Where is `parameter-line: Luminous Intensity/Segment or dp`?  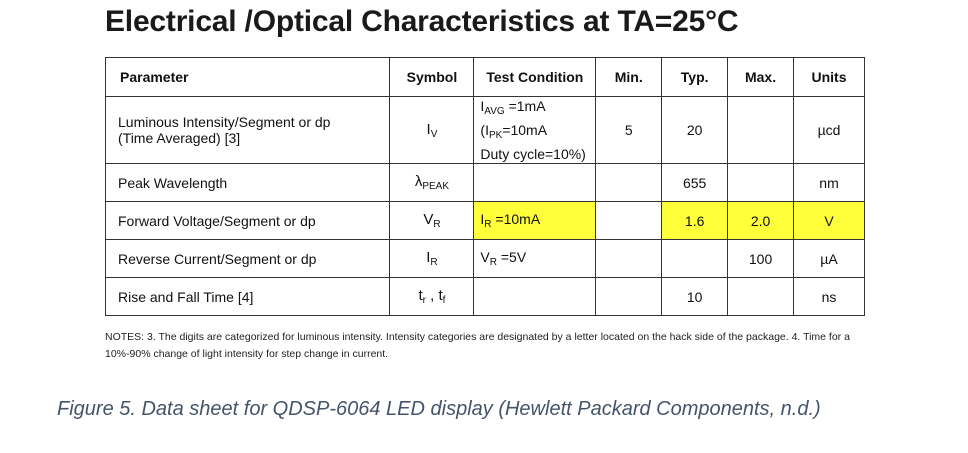 parameter-line: Luminous Intensity/Segment or dp is located at coordinates (224, 122).